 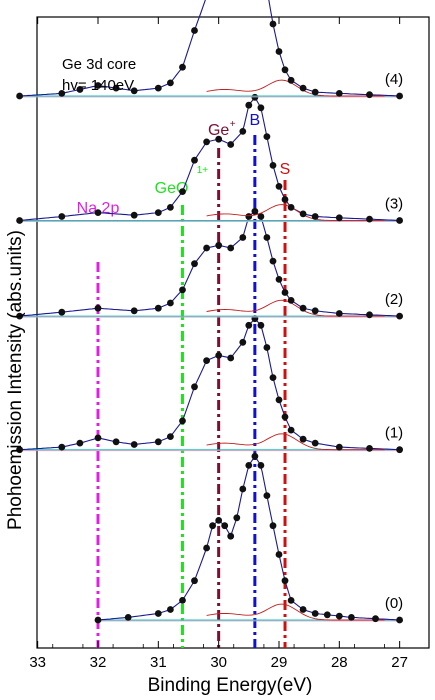 What do you see at coordinates (15, 380) in the screenshot?
I see `y-axis-label: Phohoemission Intensity (abs.units)` at bounding box center [15, 380].